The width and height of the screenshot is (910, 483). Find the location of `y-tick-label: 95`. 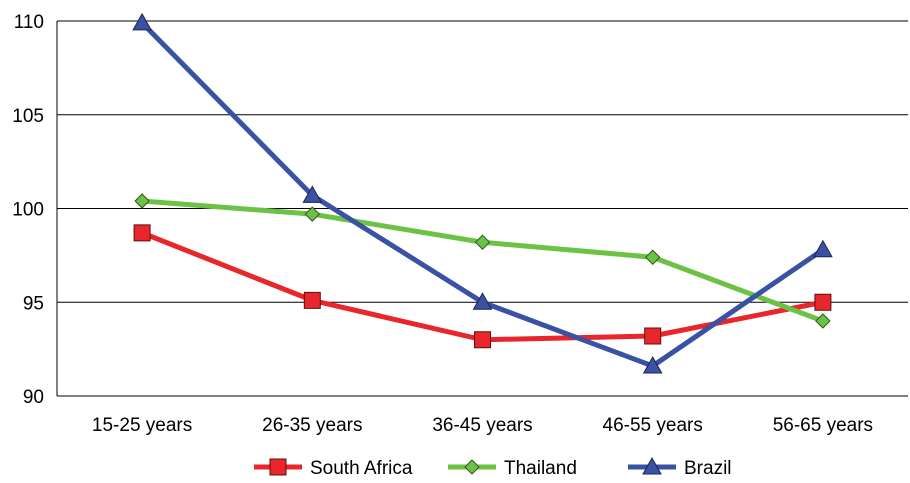

y-tick-label: 95 is located at coordinates (33, 303).